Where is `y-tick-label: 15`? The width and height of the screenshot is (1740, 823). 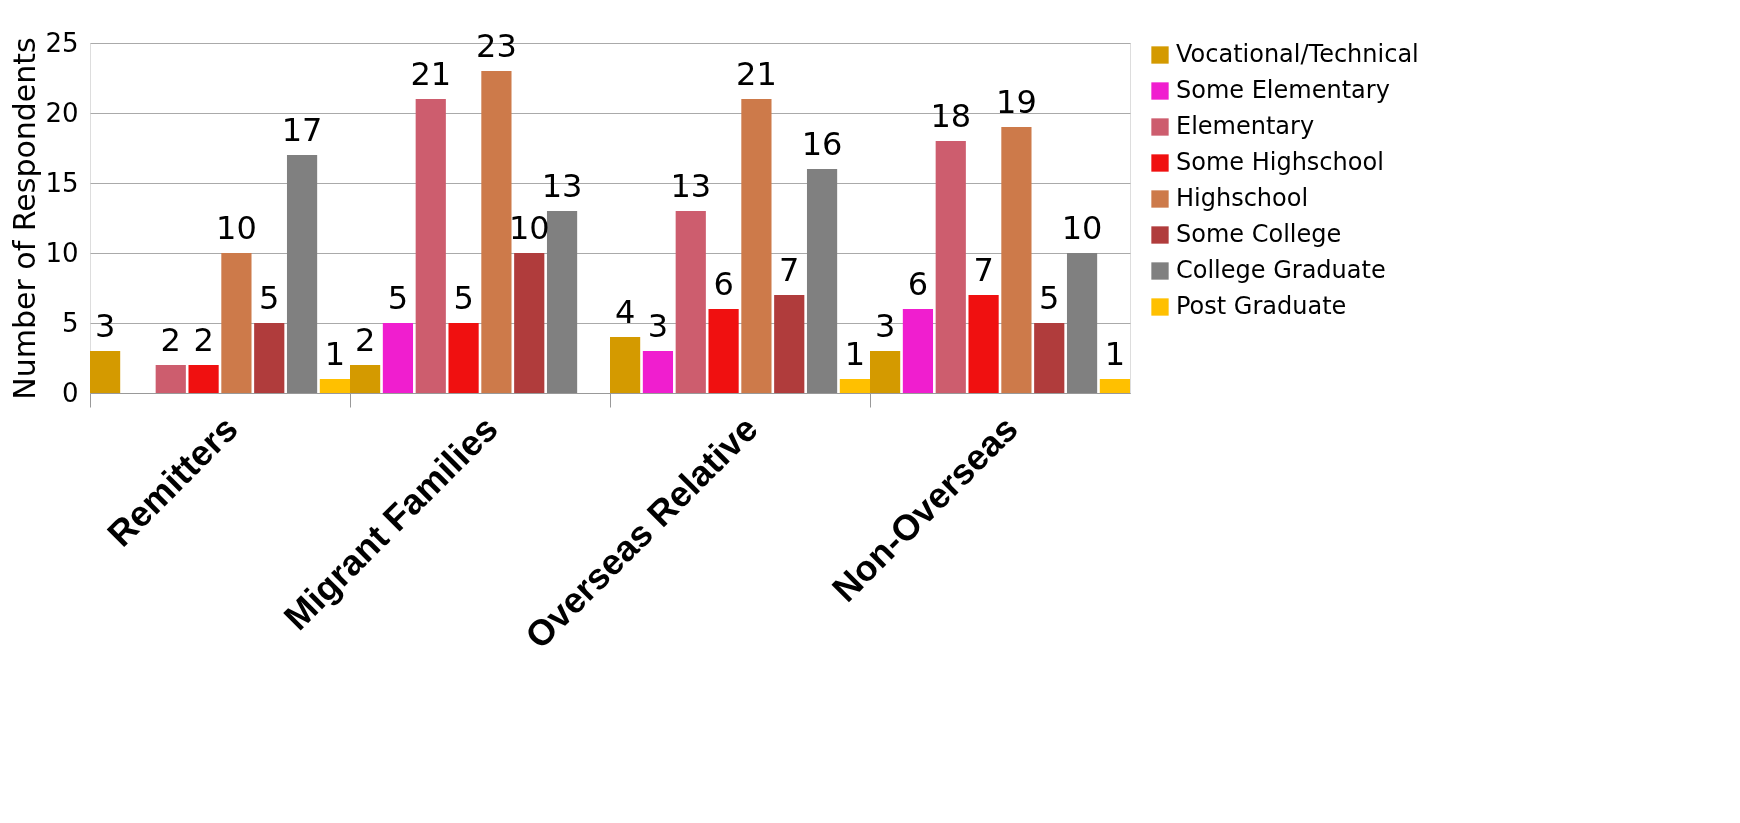
y-tick-label: 15 is located at coordinates (62, 182).